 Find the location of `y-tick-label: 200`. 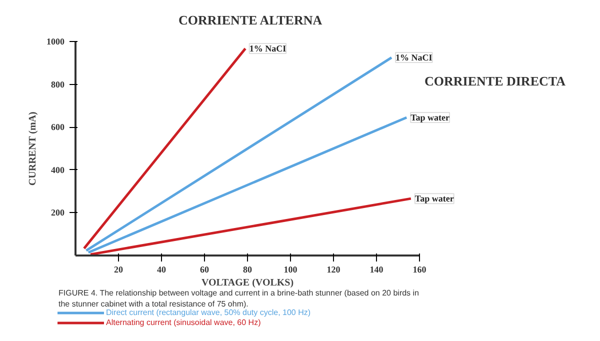

y-tick-label: 200 is located at coordinates (58, 213).